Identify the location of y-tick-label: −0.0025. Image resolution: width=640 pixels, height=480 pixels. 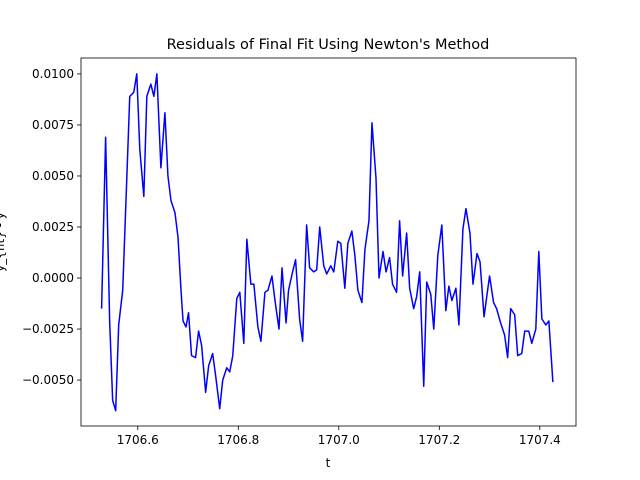
(48, 329).